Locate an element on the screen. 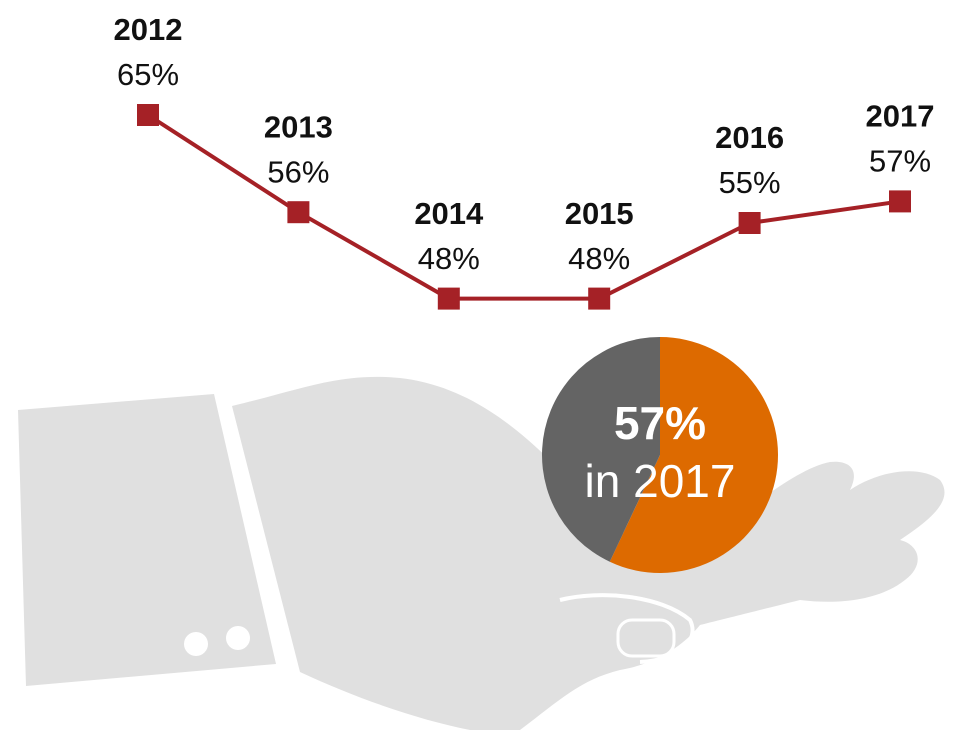  year-label: 2017 is located at coordinates (900, 116).